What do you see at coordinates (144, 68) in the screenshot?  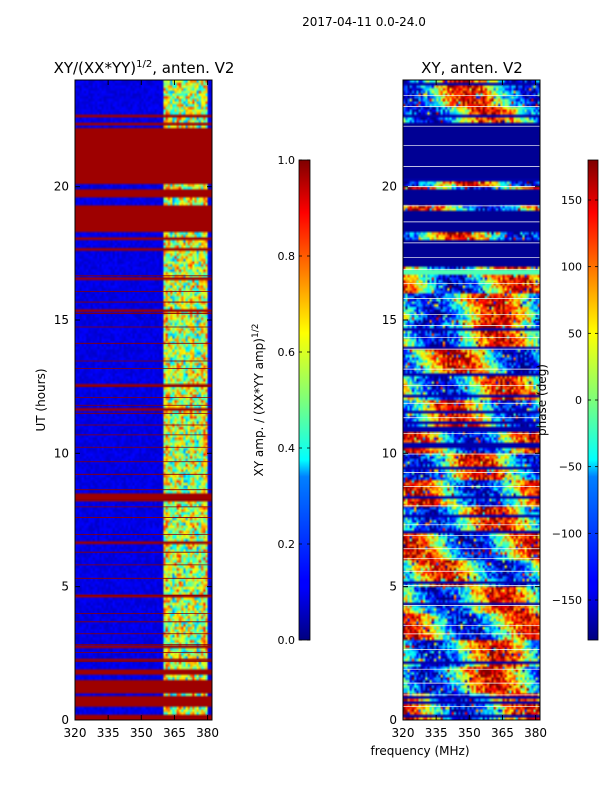 I see `amplitude-panel-title: XY/(XX*YY)1/2, anten. V2` at bounding box center [144, 68].